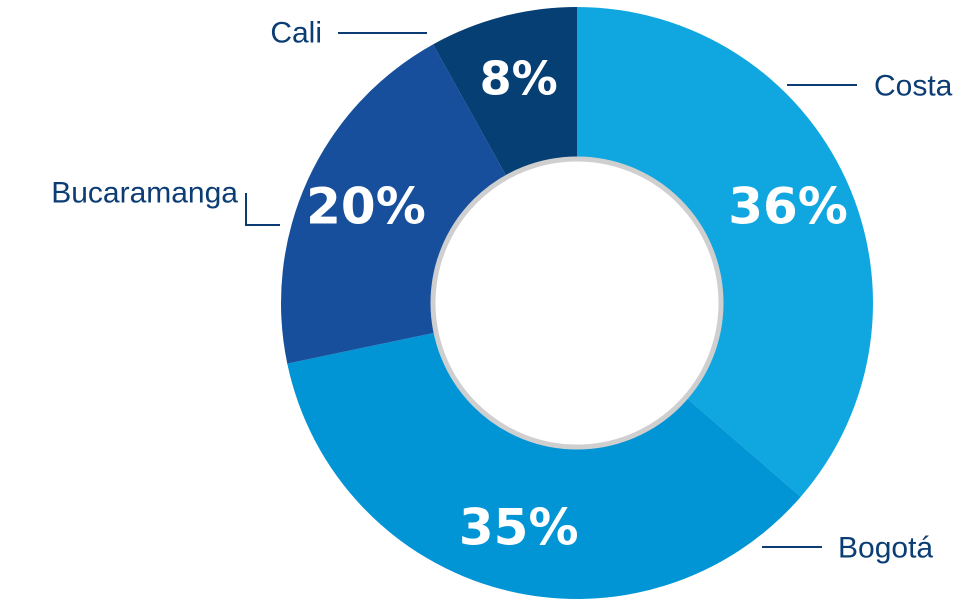  I want to click on category-label-bucaramanga: Bucaramanga, so click(144, 193).